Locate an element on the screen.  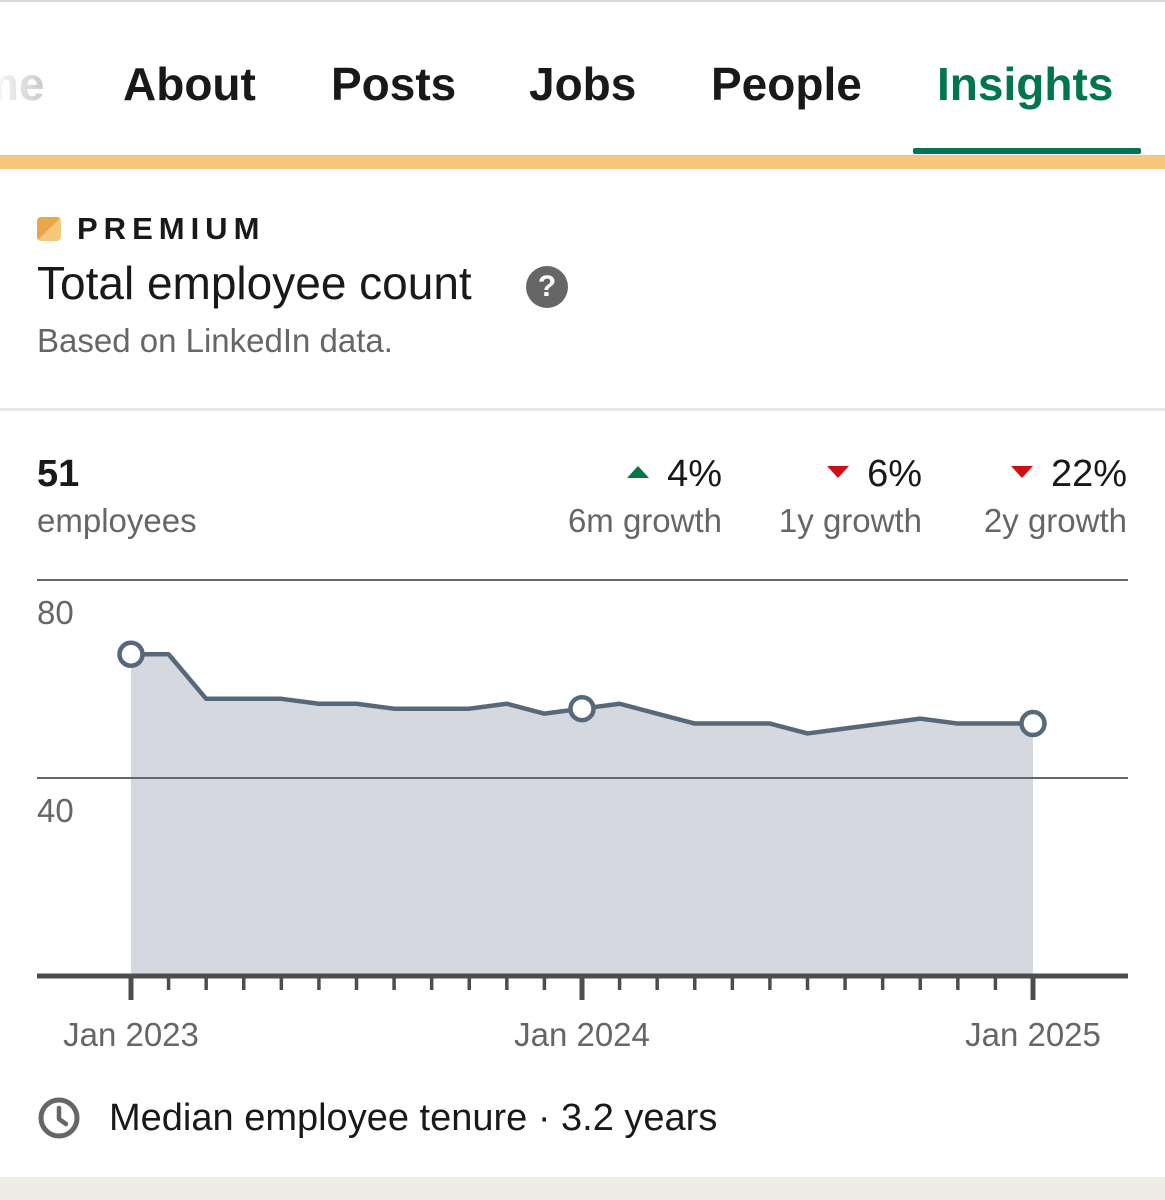
growth-2y-value: 22% is located at coordinates (1088, 474).